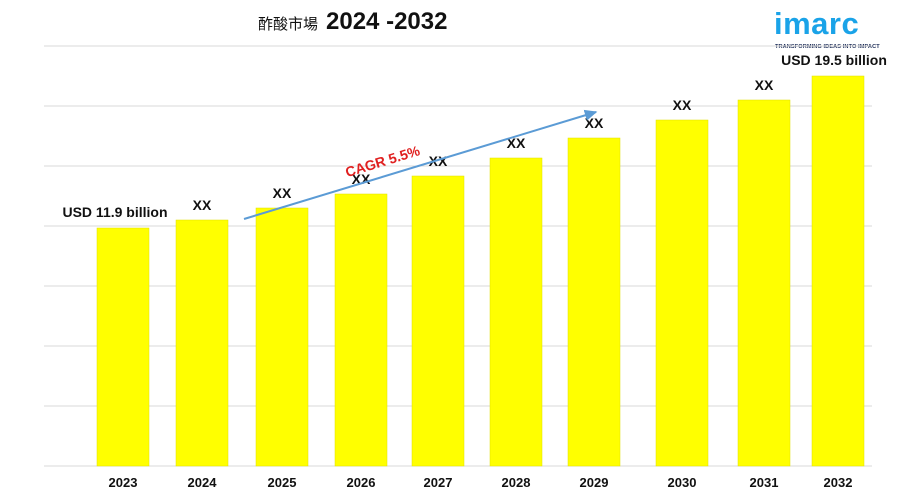 Image resolution: width=898 pixels, height=497 pixels. I want to click on data-label-2027: XX, so click(438, 161).